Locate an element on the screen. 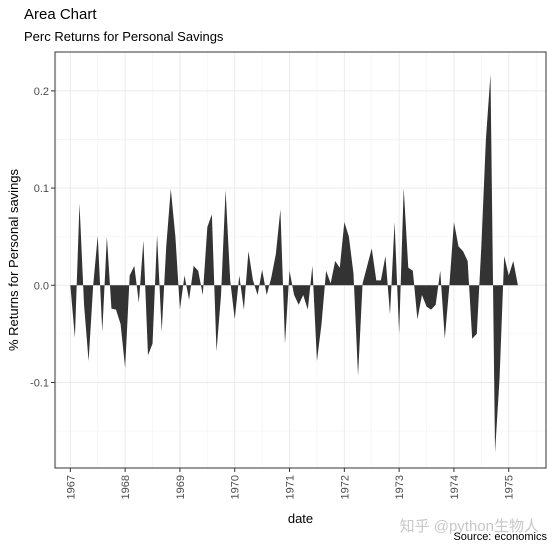 The height and width of the screenshot is (552, 553). y-tick-label: 0.1 is located at coordinates (41, 189).